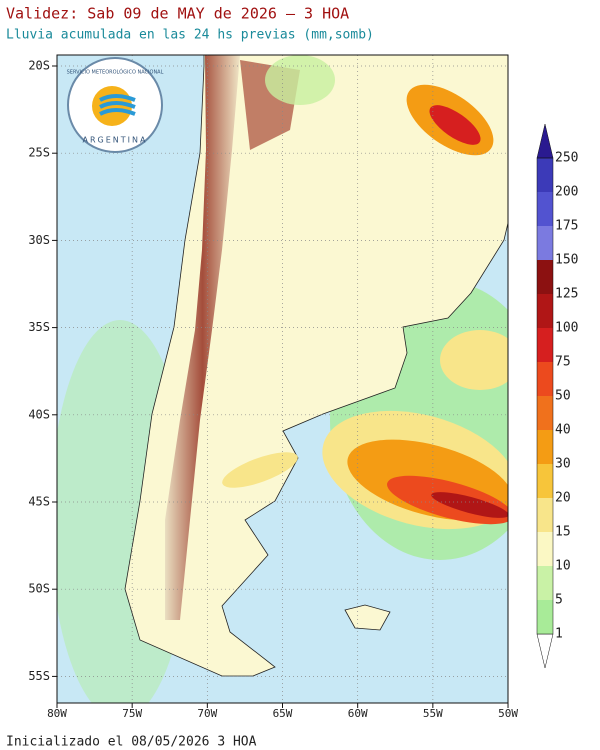 This screenshot has height=750, width=600. What do you see at coordinates (39, 589) in the screenshot?
I see `lat-label: 50S` at bounding box center [39, 589].